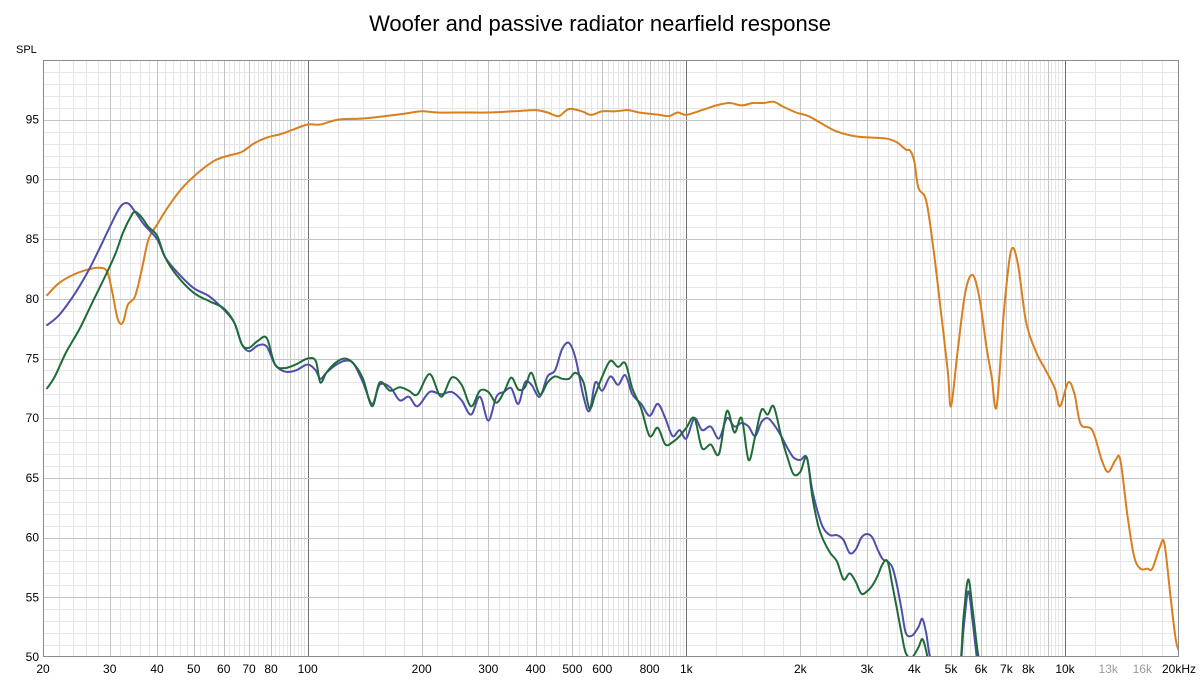 The image size is (1200, 680). I want to click on y-axis-tick-labels: 50 55 60 65 70 75 80 85 90 95, so click(33, 388).